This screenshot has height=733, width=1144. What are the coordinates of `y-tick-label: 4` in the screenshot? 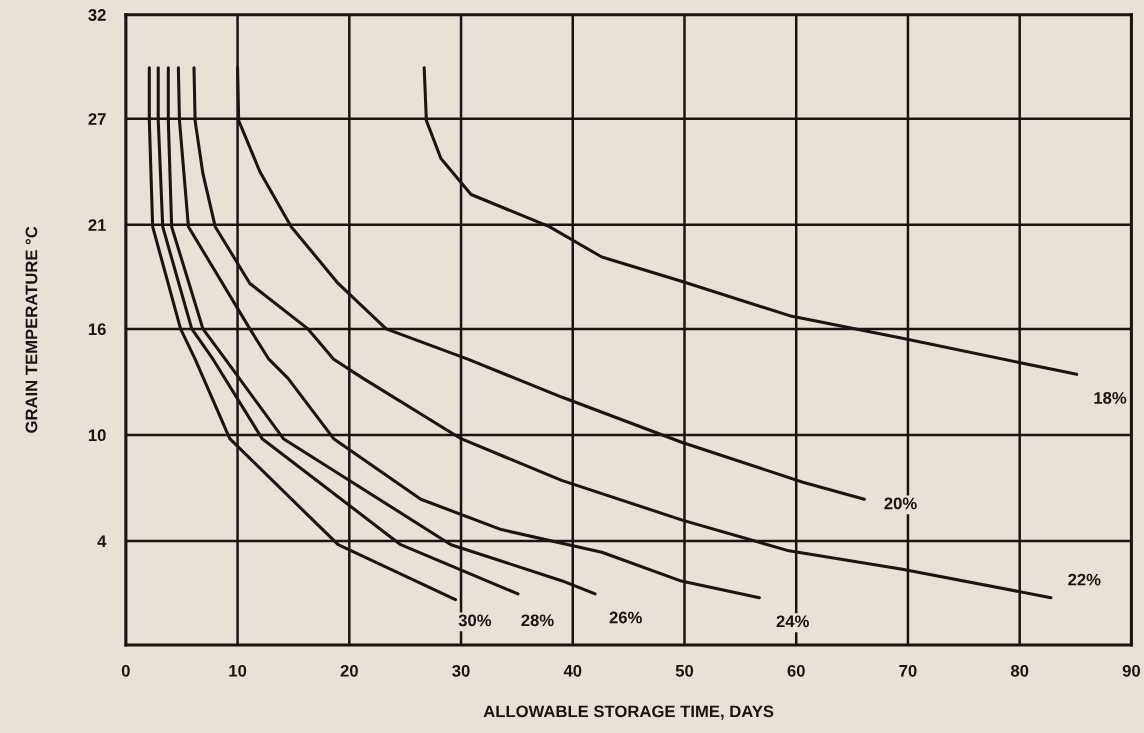 It's located at (102, 541).